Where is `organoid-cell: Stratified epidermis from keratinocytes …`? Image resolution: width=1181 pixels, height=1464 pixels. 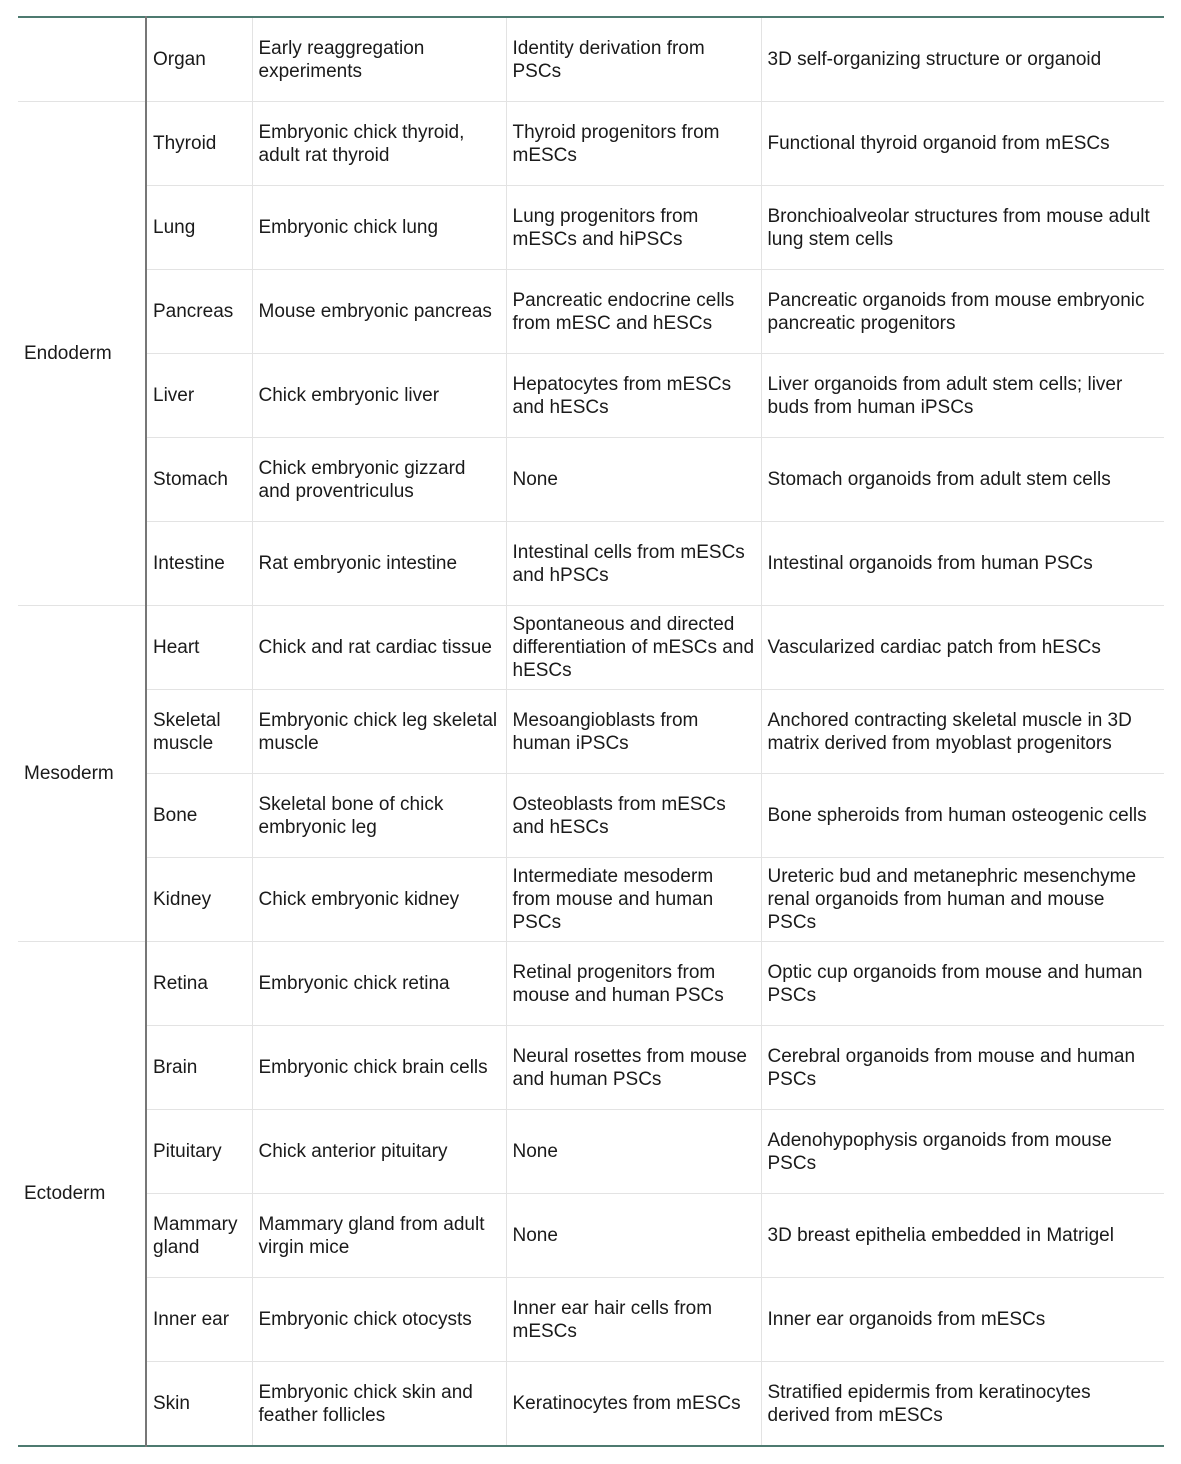 organoid-cell: Stratified epidermis from keratinocytes … is located at coordinates (962, 1403).